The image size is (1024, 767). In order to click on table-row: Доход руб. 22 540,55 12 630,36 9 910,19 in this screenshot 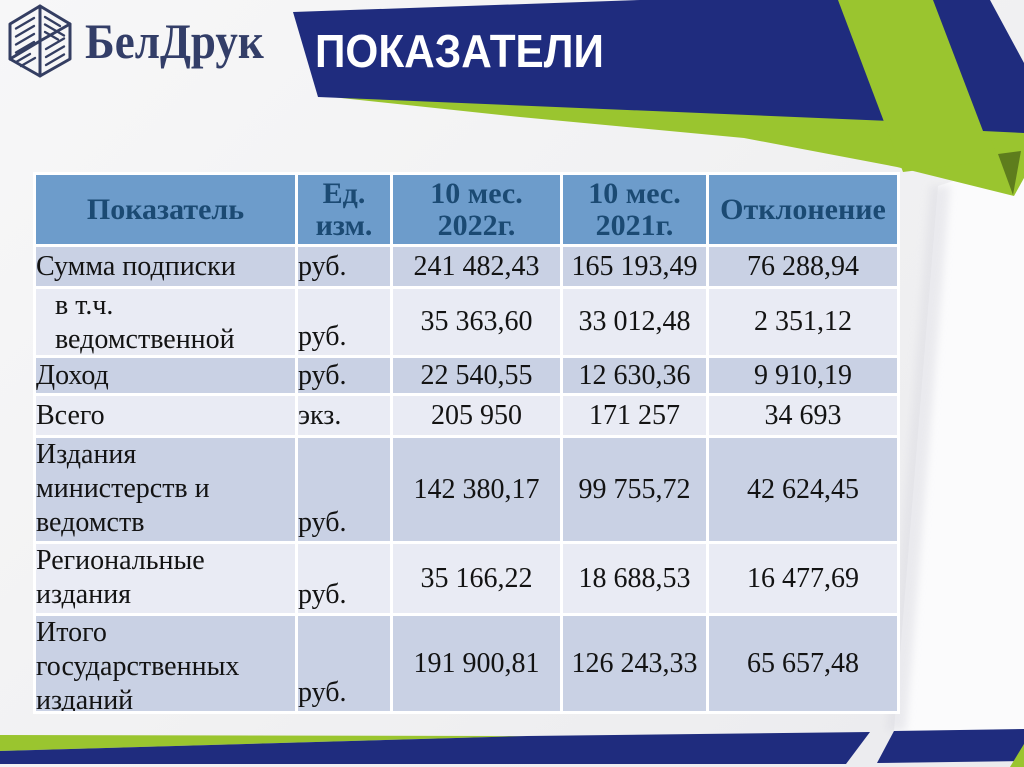, I will do `click(466, 375)`.